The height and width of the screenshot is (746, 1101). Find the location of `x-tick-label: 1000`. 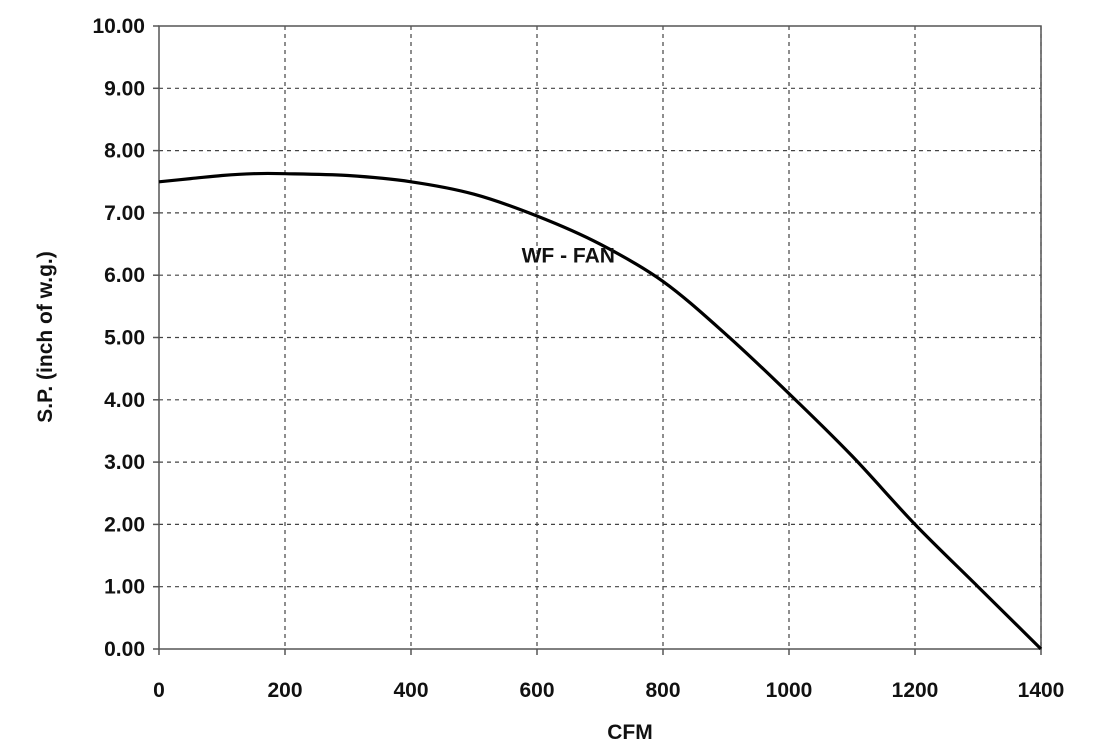

x-tick-label: 1000 is located at coordinates (789, 690).